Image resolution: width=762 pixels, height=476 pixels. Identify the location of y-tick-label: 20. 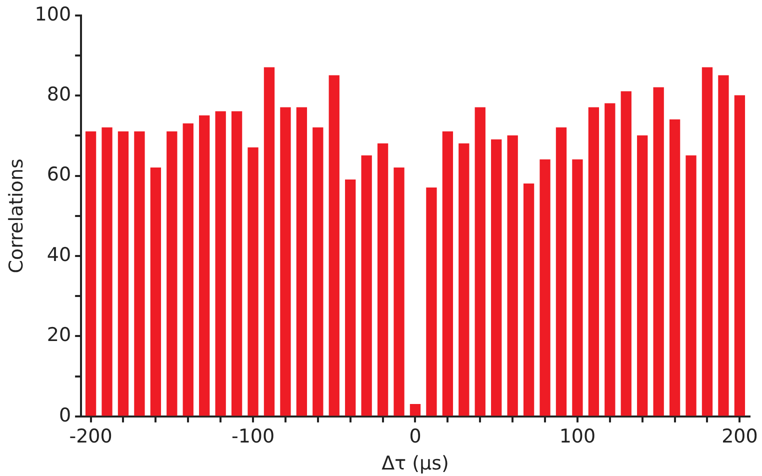
(59, 335).